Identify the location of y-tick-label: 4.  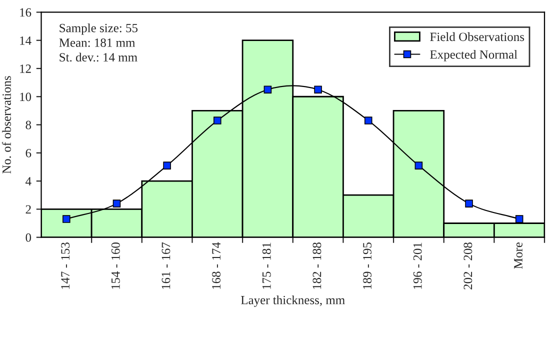
(29, 181).